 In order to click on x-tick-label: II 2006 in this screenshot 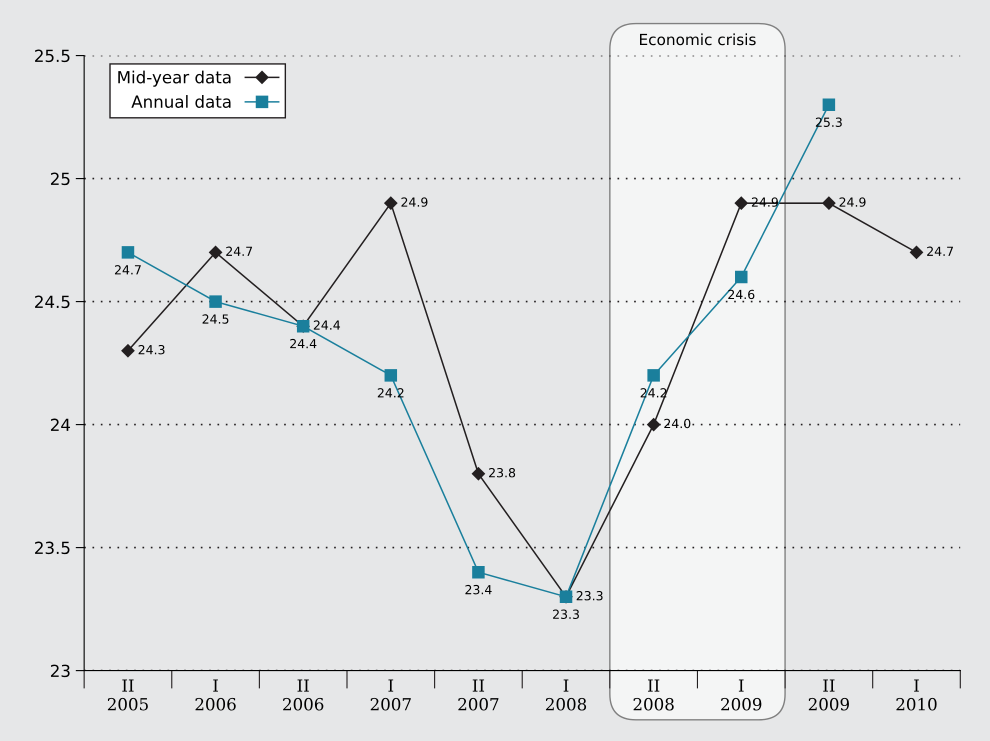, I will do `click(303, 694)`.